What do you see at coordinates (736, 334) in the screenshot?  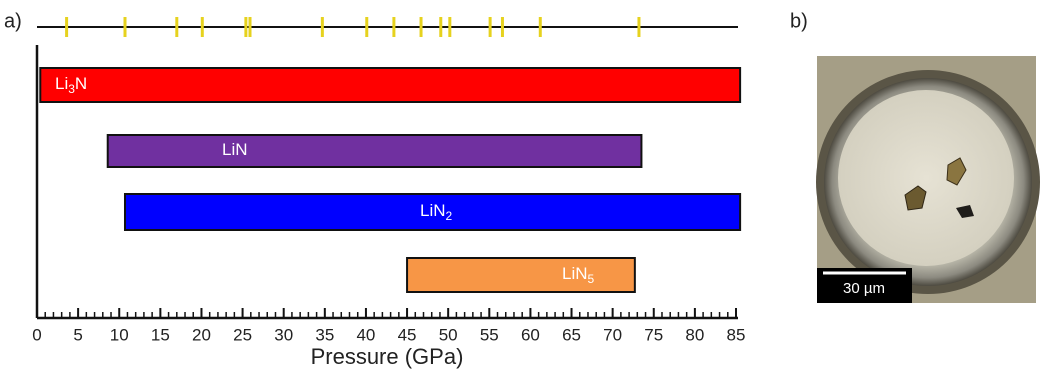 I see `x-tick-label: 85` at bounding box center [736, 334].